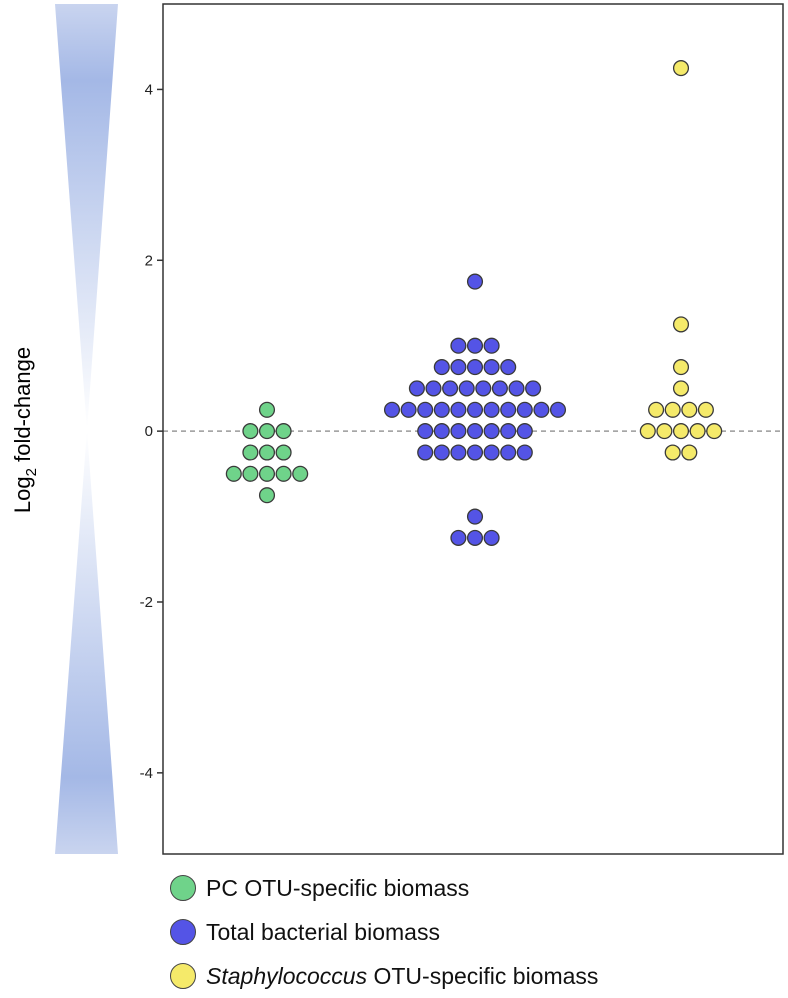 This screenshot has height=998, width=788. I want to click on legend-label-total-bacterial: Total bacterial biomass, so click(323, 931).